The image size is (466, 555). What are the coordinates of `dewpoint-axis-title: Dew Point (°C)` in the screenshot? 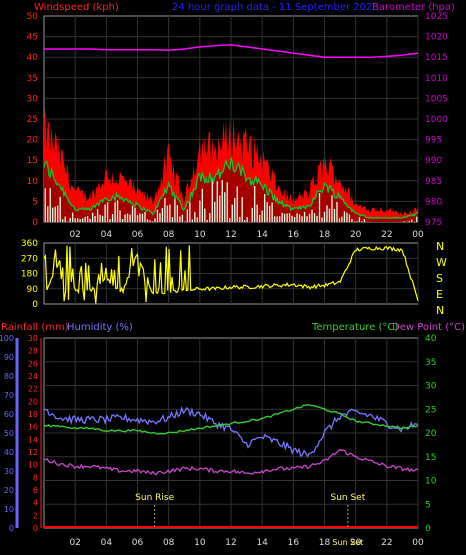 It's located at (428, 327).